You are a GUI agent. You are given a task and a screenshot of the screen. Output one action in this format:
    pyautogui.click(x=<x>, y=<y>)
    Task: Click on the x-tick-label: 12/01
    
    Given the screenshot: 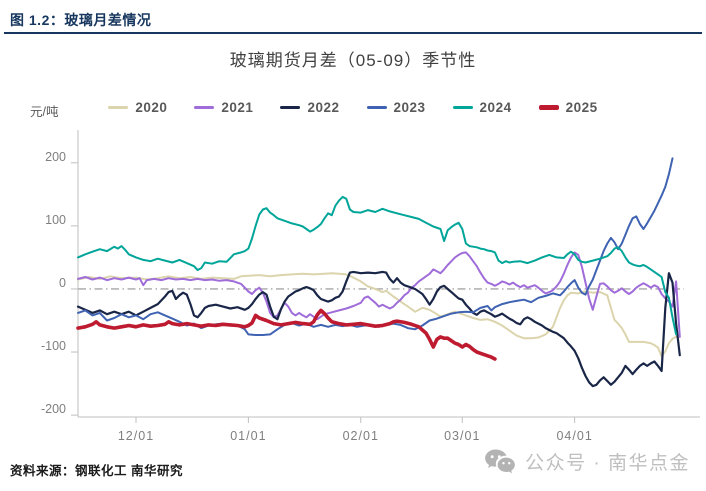 What is the action you would take?
    pyautogui.click(x=136, y=436)
    